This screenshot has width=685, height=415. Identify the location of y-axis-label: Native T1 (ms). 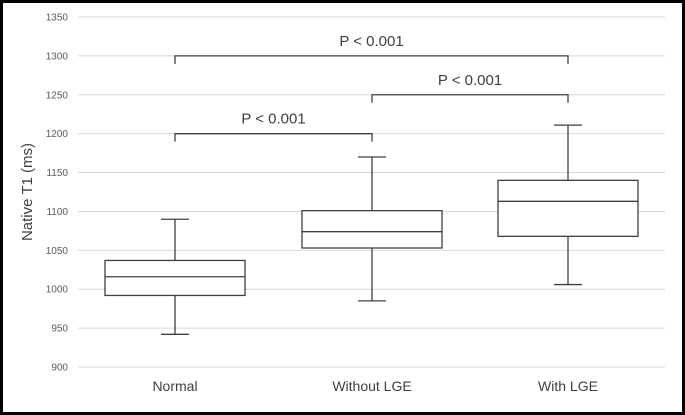
(27, 192).